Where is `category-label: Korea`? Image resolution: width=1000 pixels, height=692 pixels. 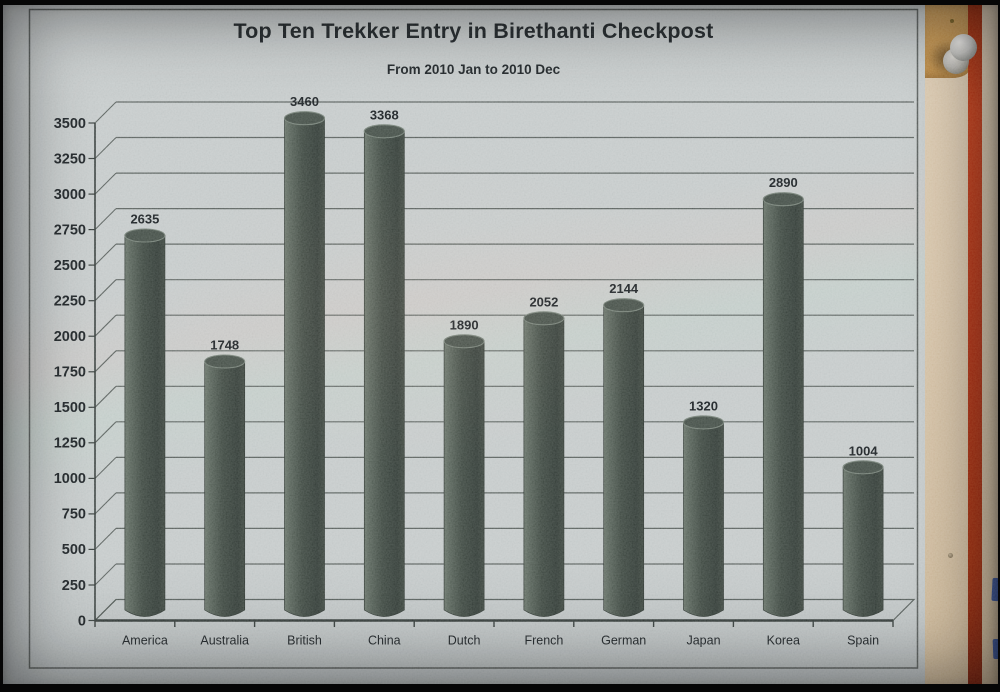 category-label: Korea is located at coordinates (783, 641).